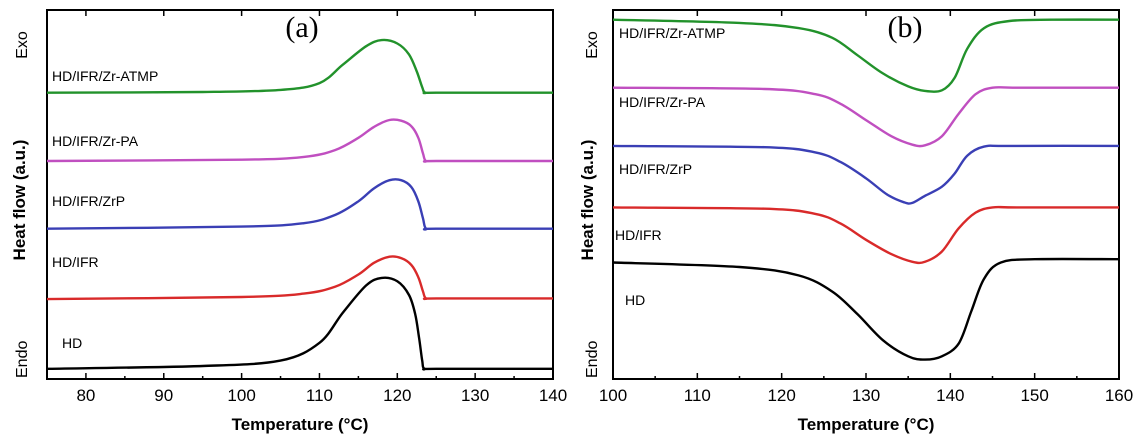 The width and height of the screenshot is (1142, 435). What do you see at coordinates (613, 395) in the screenshot?
I see `x-tick-label-b: 100` at bounding box center [613, 395].